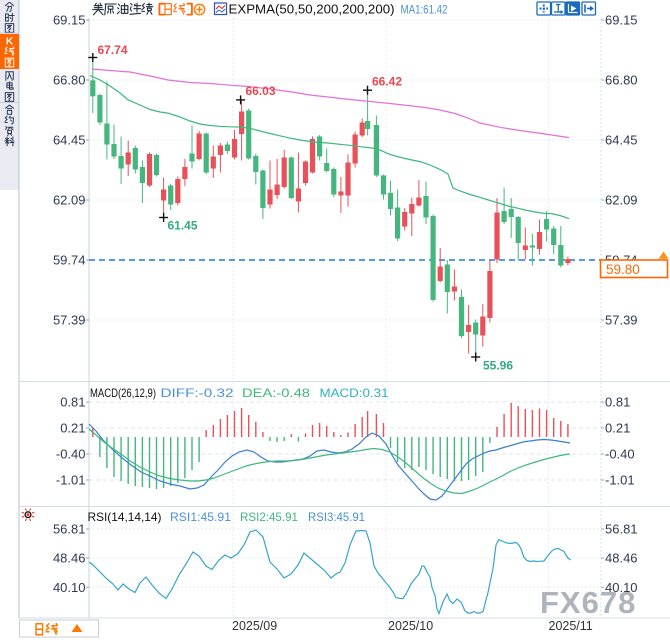  What do you see at coordinates (113, 50) in the screenshot?
I see `svg-text: 67.74` at bounding box center [113, 50].